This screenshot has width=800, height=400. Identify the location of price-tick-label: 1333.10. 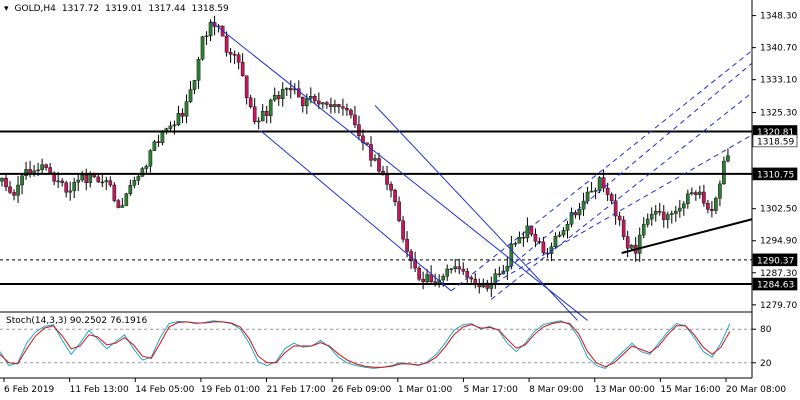
(778, 81).